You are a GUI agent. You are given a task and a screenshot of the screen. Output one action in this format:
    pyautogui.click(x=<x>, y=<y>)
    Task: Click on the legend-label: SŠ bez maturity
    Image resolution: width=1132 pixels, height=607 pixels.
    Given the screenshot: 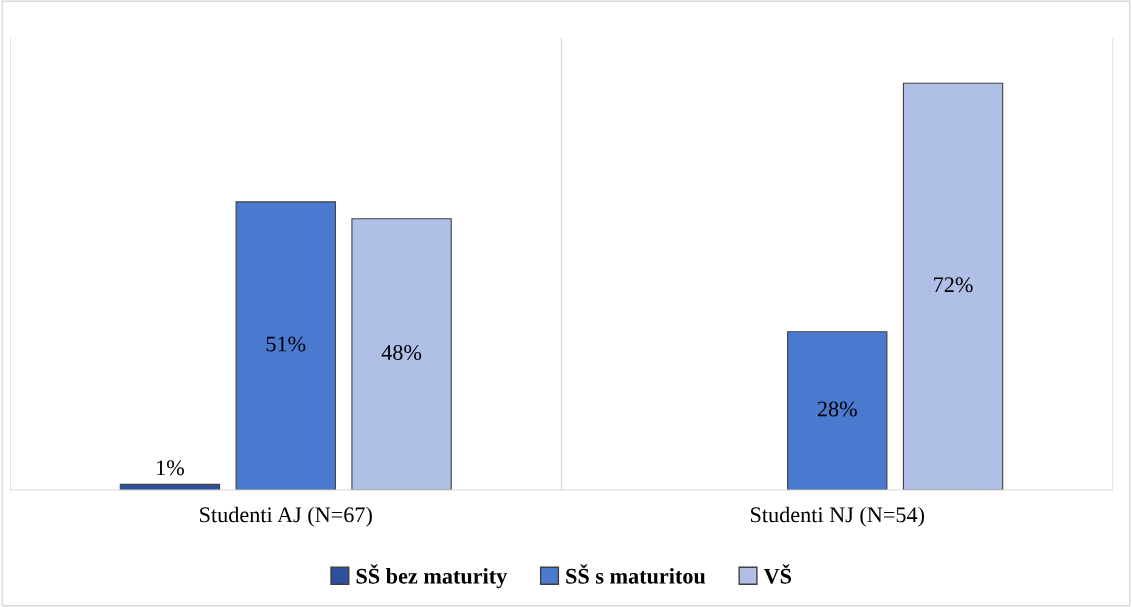 What is the action you would take?
    pyautogui.click(x=432, y=576)
    